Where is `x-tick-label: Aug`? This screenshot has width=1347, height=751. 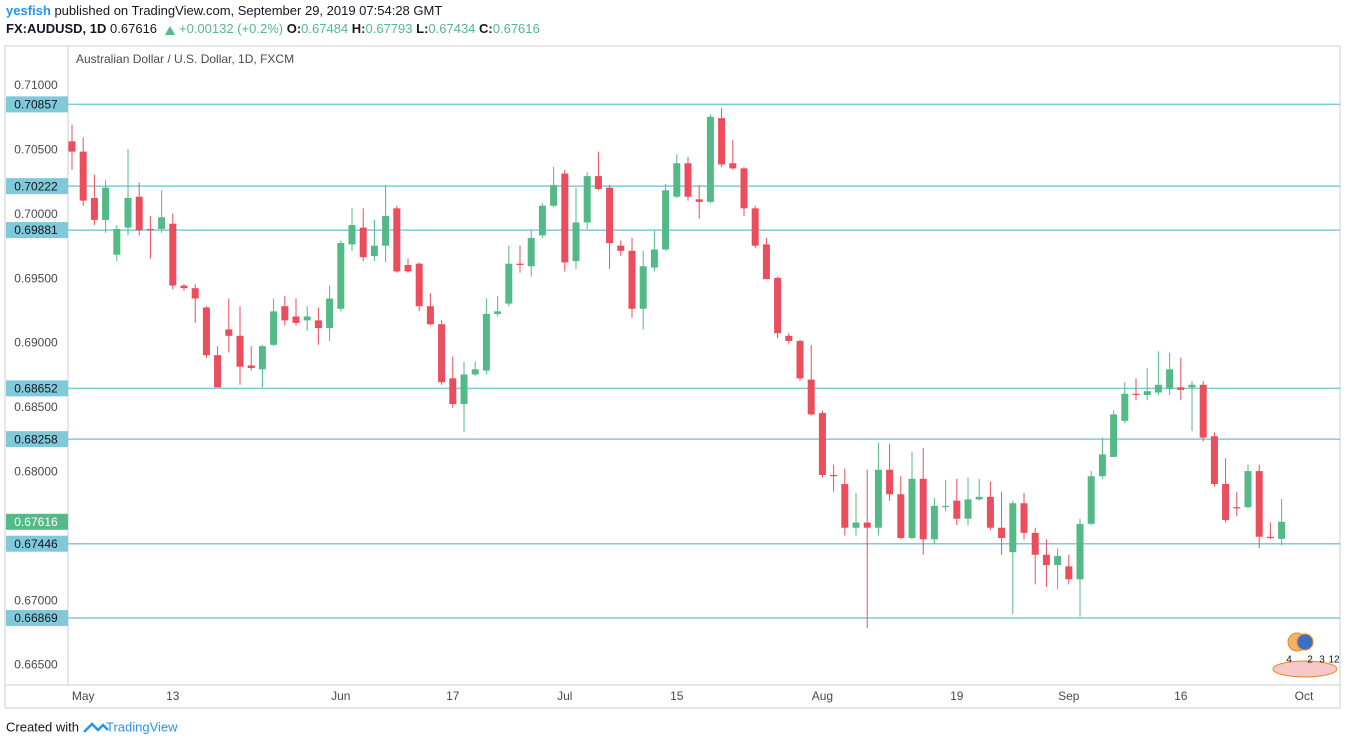 x-tick-label: Aug is located at coordinates (822, 696).